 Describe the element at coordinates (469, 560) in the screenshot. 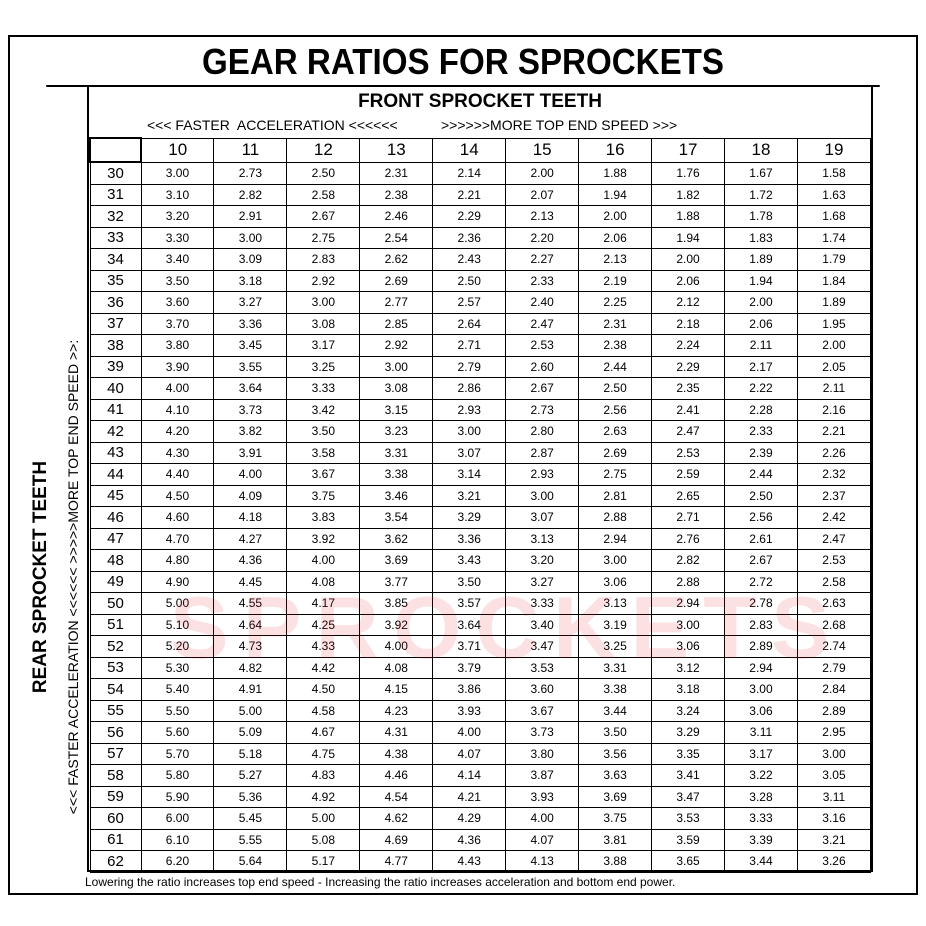

I see `ratio-cell: 3.43` at that location.